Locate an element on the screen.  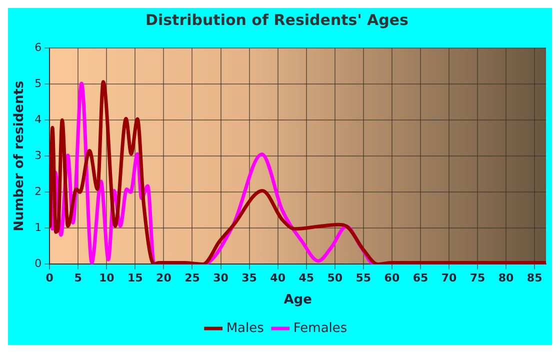
x-tick-label: 25 is located at coordinates (192, 278).